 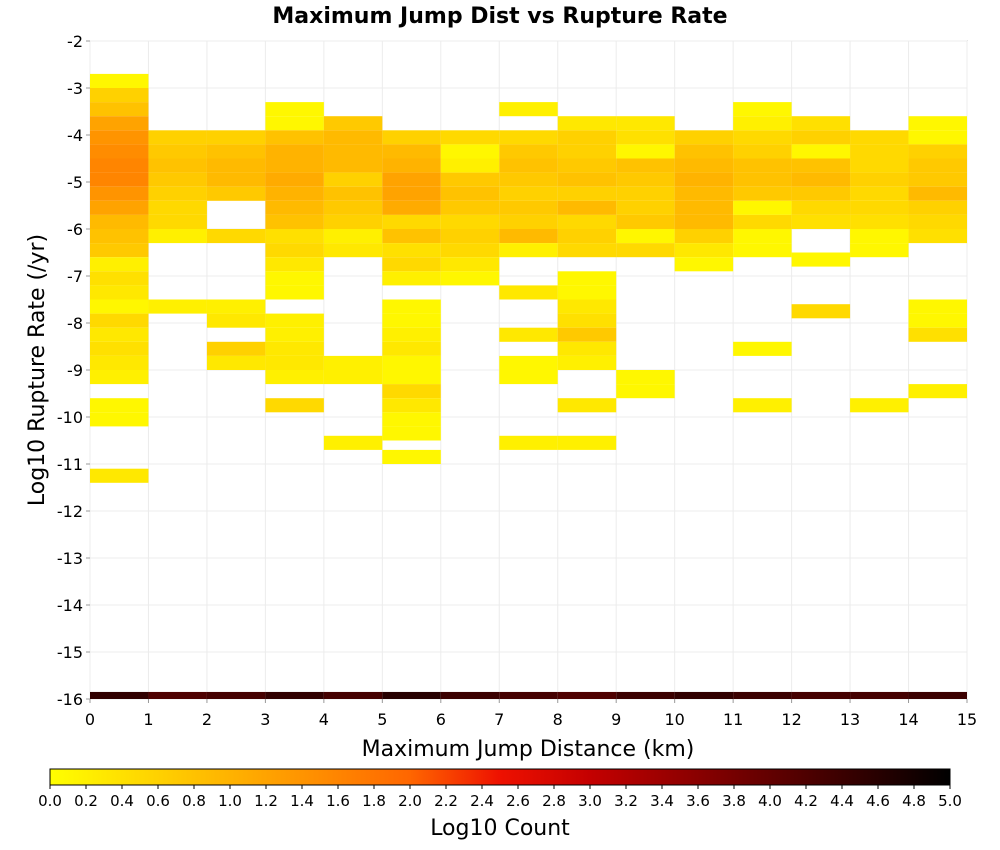 What do you see at coordinates (842, 801) in the screenshot?
I see `colorbar-tick-label: 4.4` at bounding box center [842, 801].